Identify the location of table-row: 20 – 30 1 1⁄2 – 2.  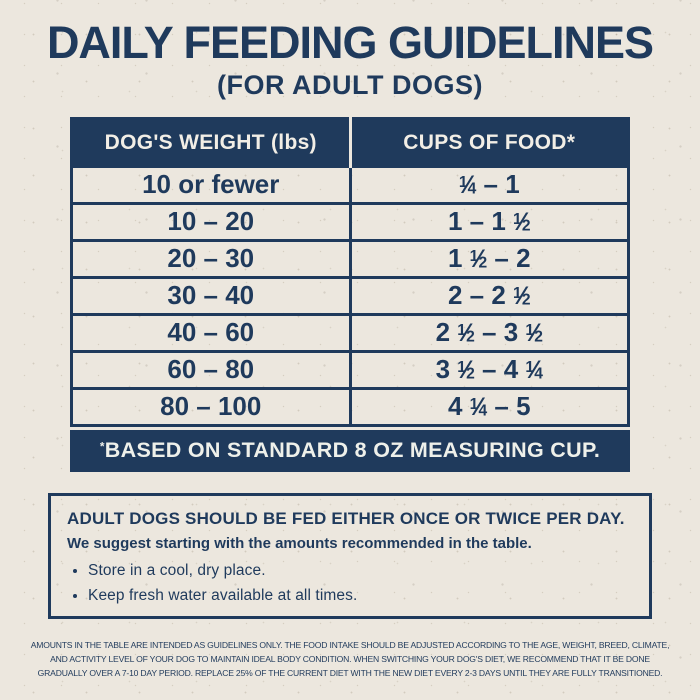
(350, 257).